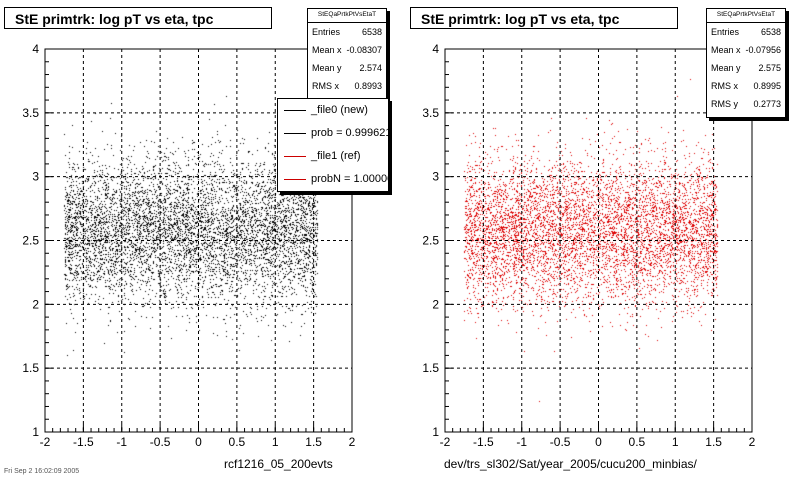 The image size is (800, 480). I want to click on right-stats-name: StEQaPrtkPtVsEtaT, so click(746, 16).